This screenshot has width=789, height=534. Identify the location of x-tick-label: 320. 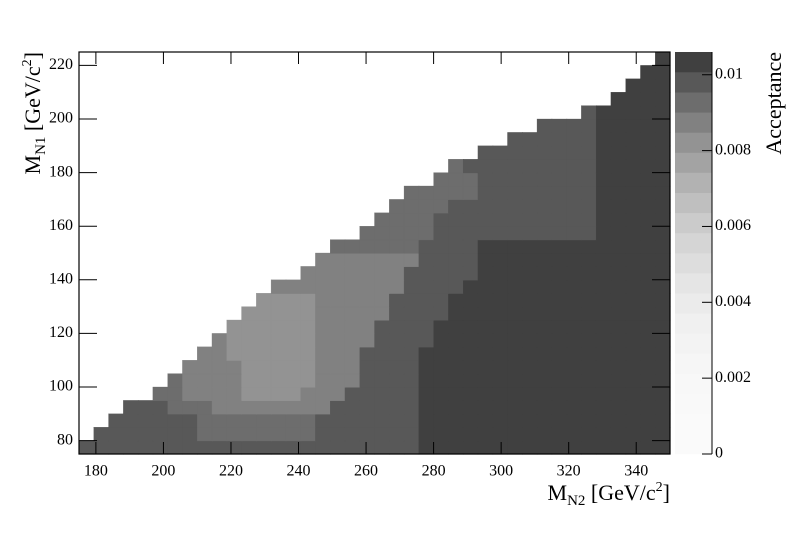
(569, 471).